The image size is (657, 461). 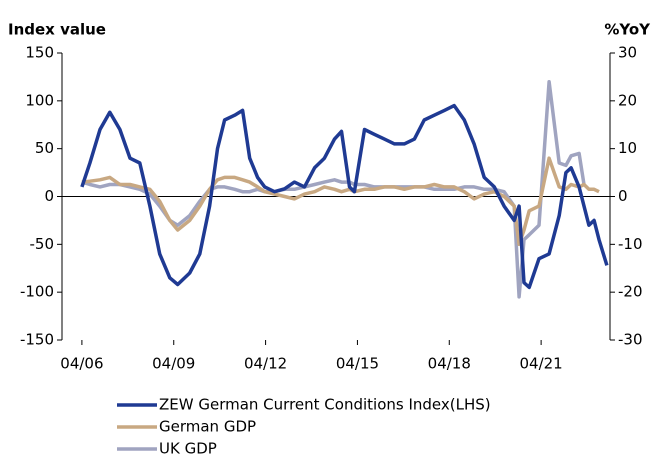 I want to click on y-tick-label: -100, so click(x=37, y=292).